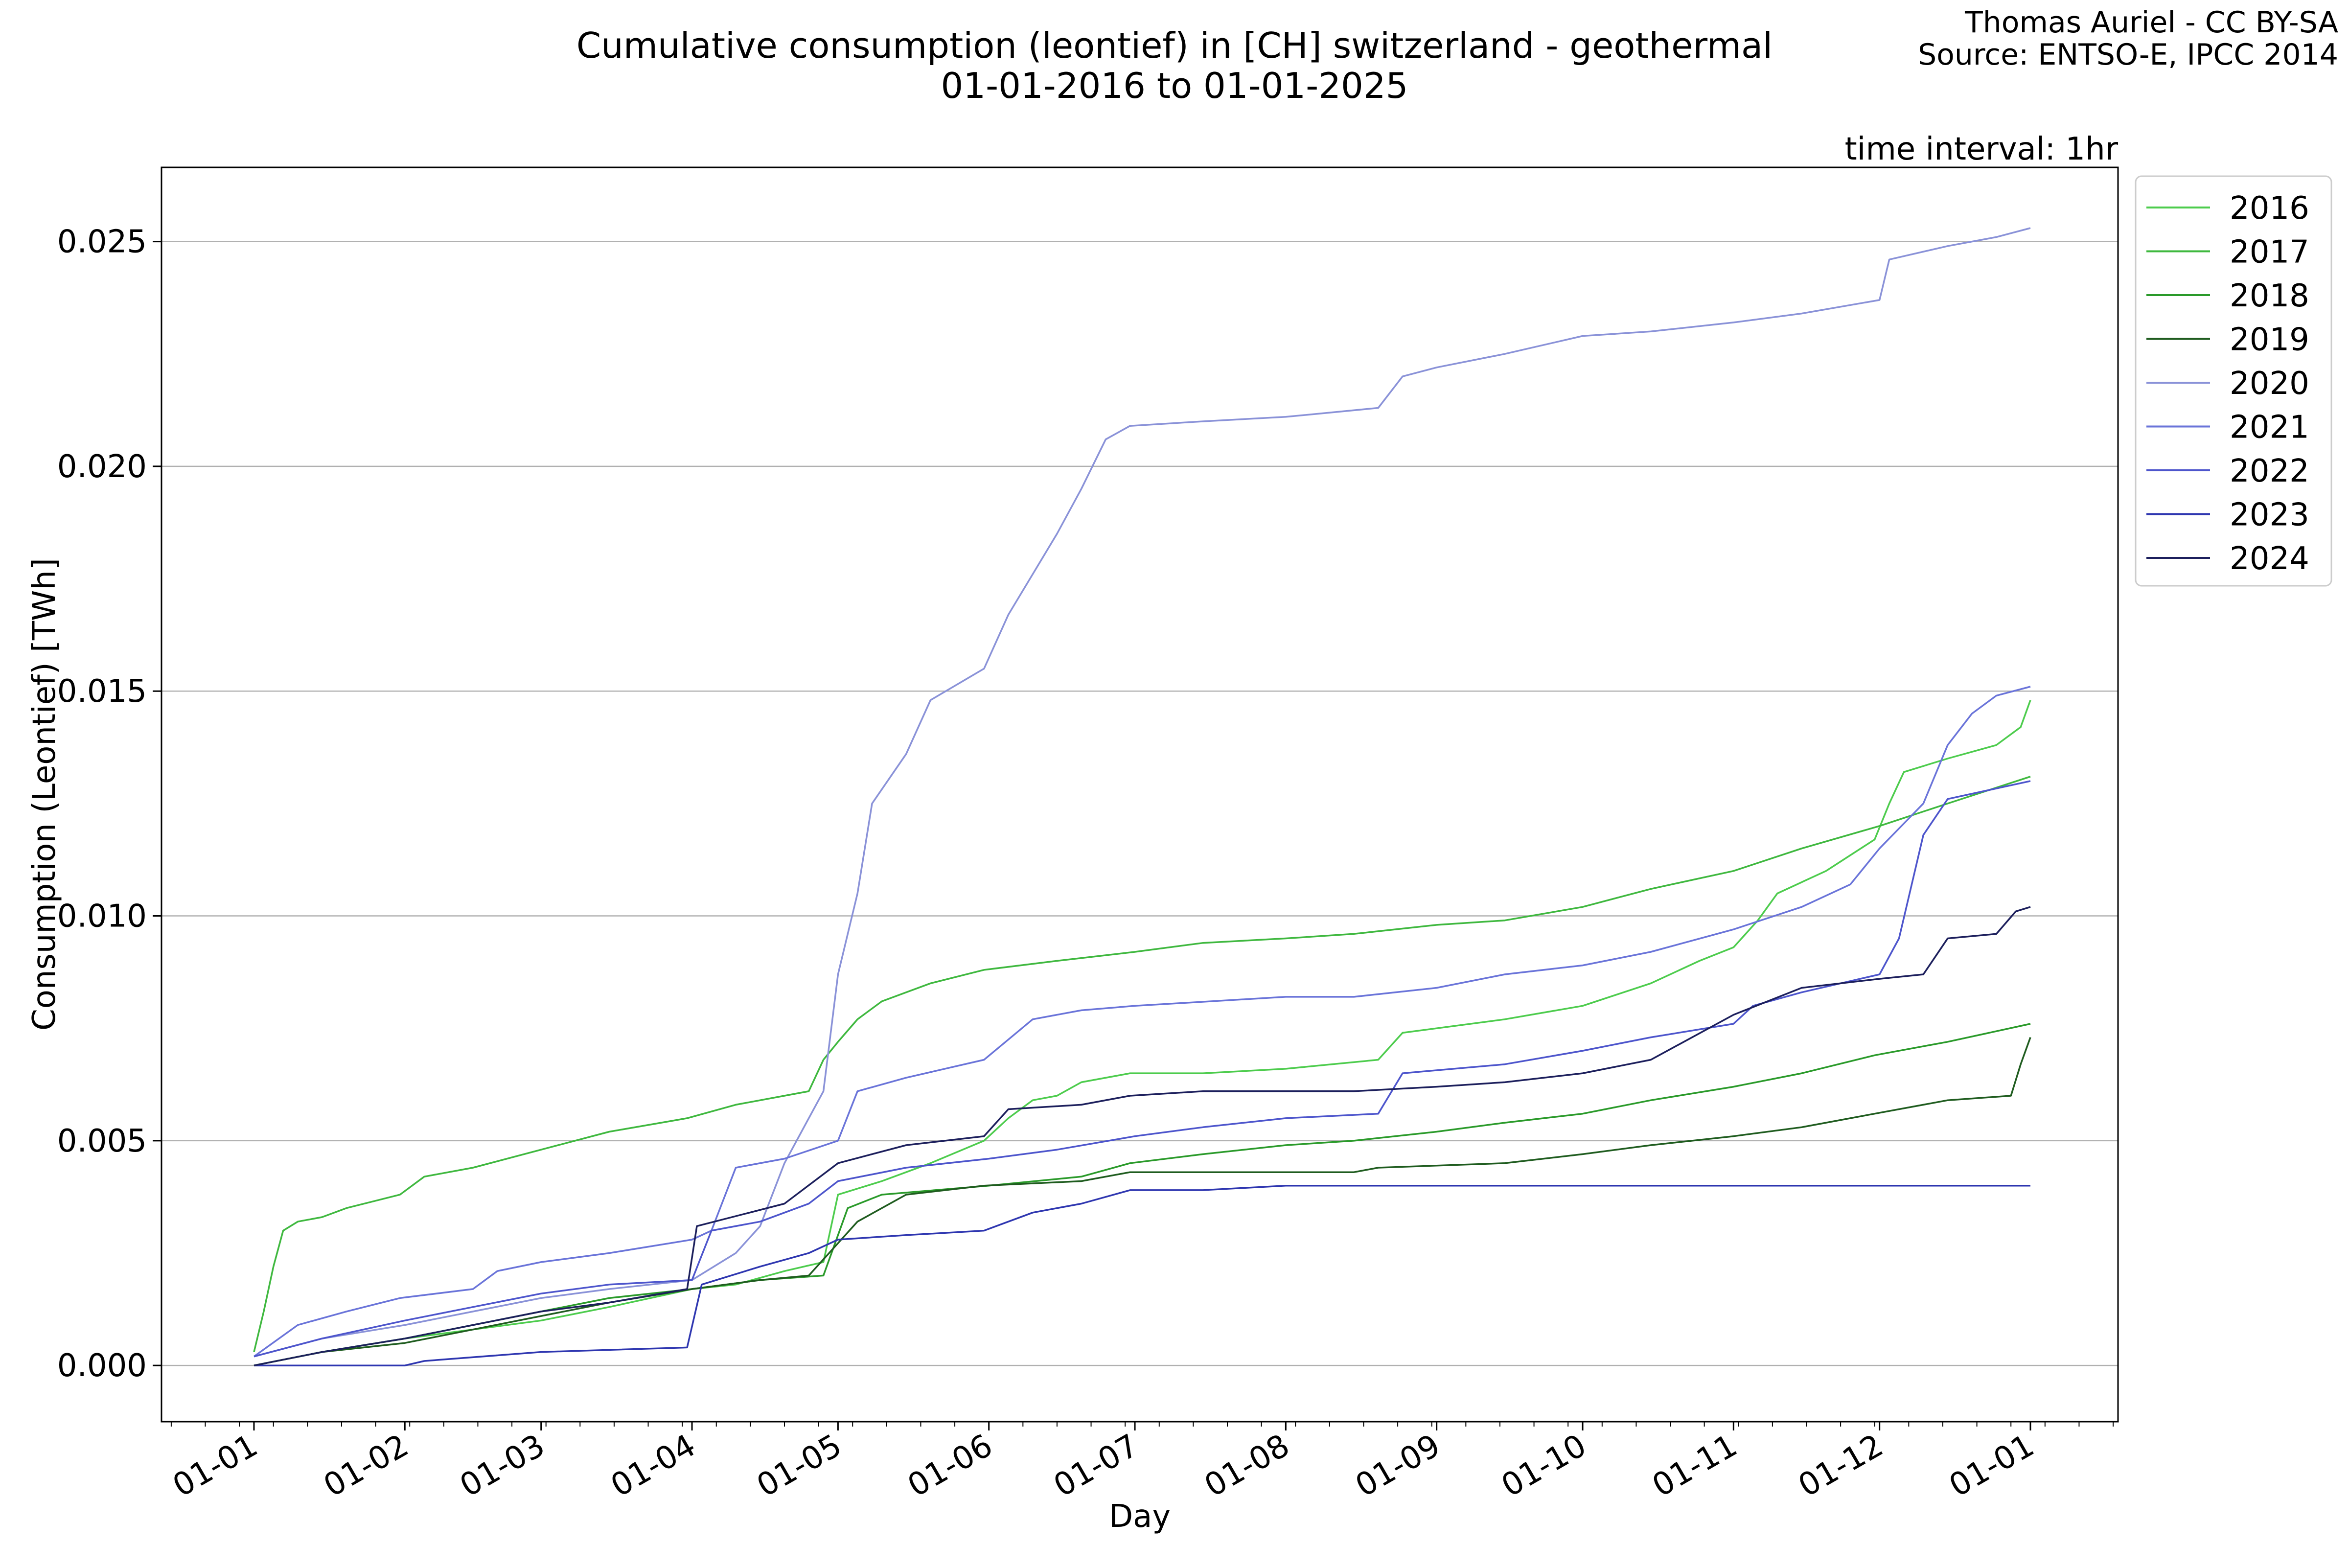 The width and height of the screenshot is (2349, 1568). I want to click on y-tick-label: 0.010, so click(102, 917).